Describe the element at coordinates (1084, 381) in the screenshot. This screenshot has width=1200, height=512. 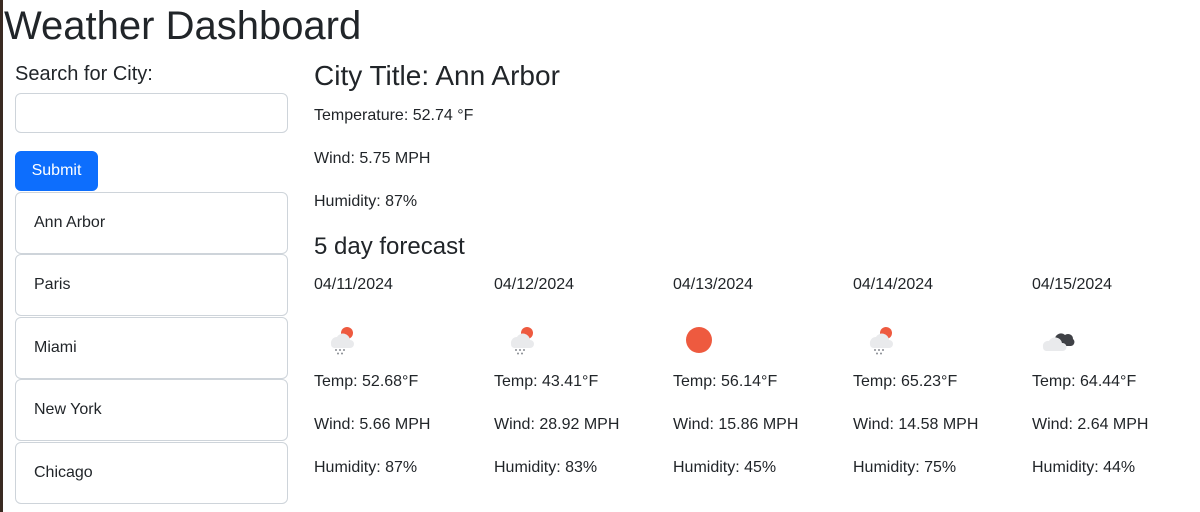
I see `forecast-temp: Temp: 64.44°F` at that location.